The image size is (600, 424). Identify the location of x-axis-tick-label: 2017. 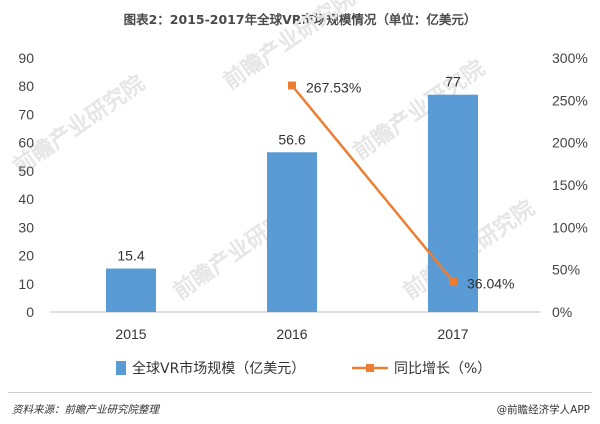
(452, 334).